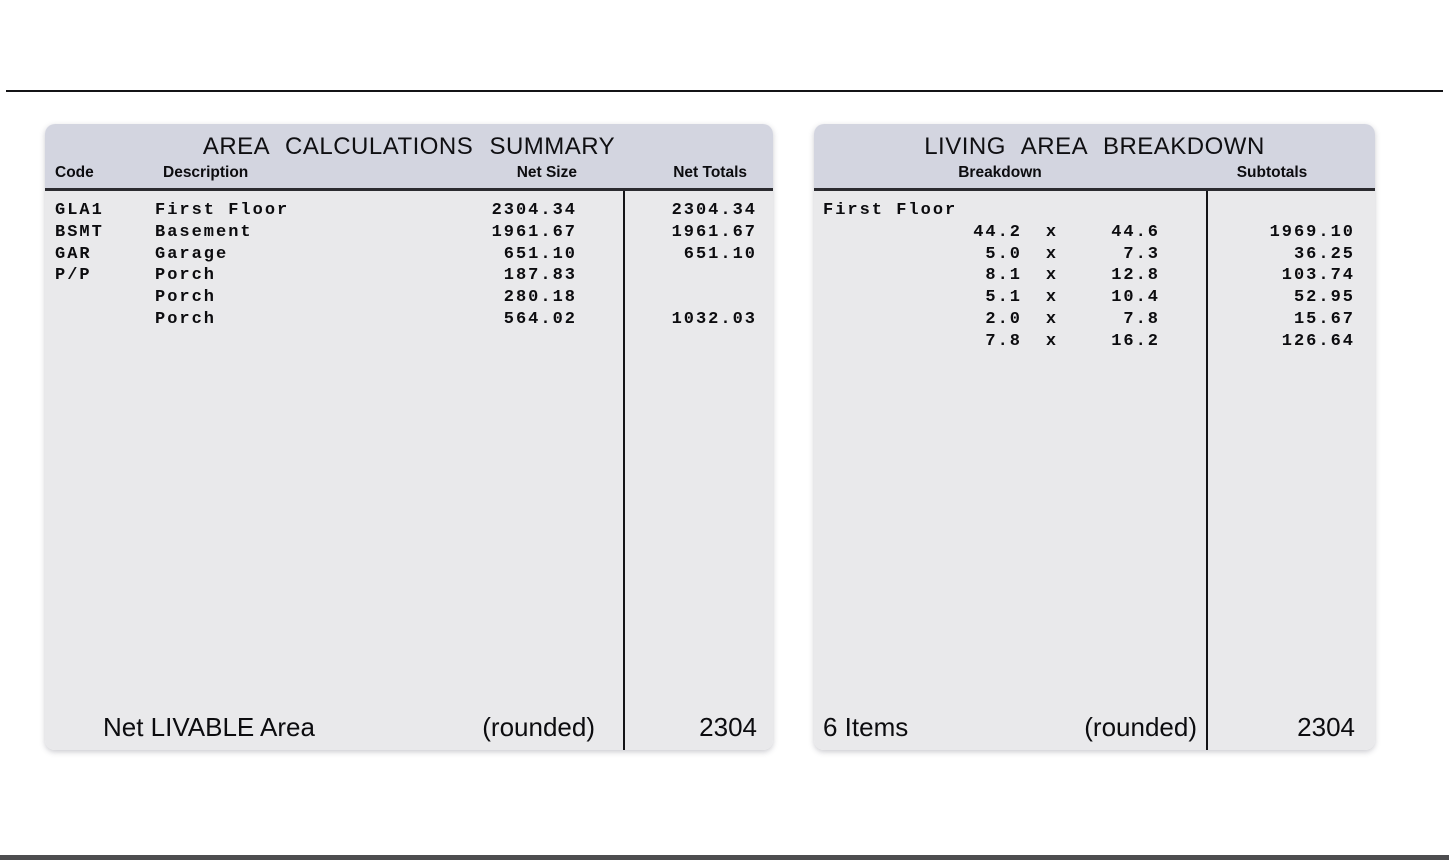  What do you see at coordinates (890, 210) in the screenshot?
I see `breakdown-group-label: First Floor` at bounding box center [890, 210].